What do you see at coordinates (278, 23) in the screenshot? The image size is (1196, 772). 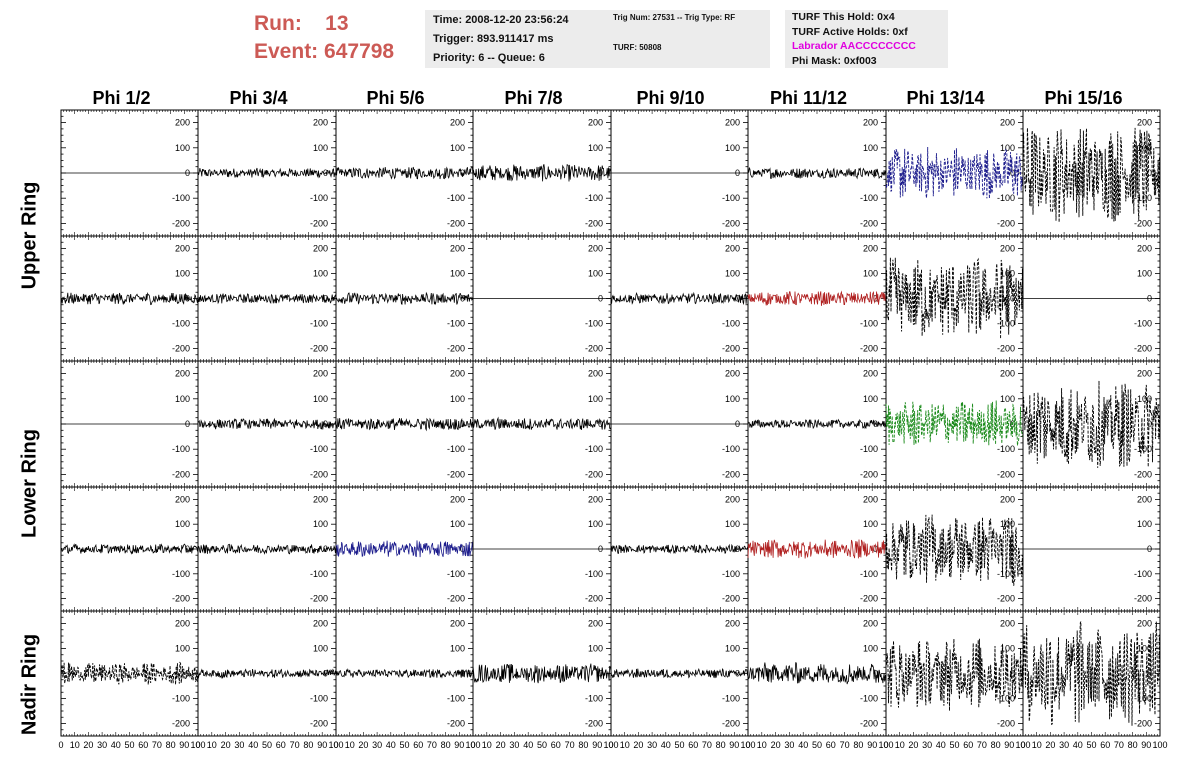 I see `run-label: Run:` at bounding box center [278, 23].